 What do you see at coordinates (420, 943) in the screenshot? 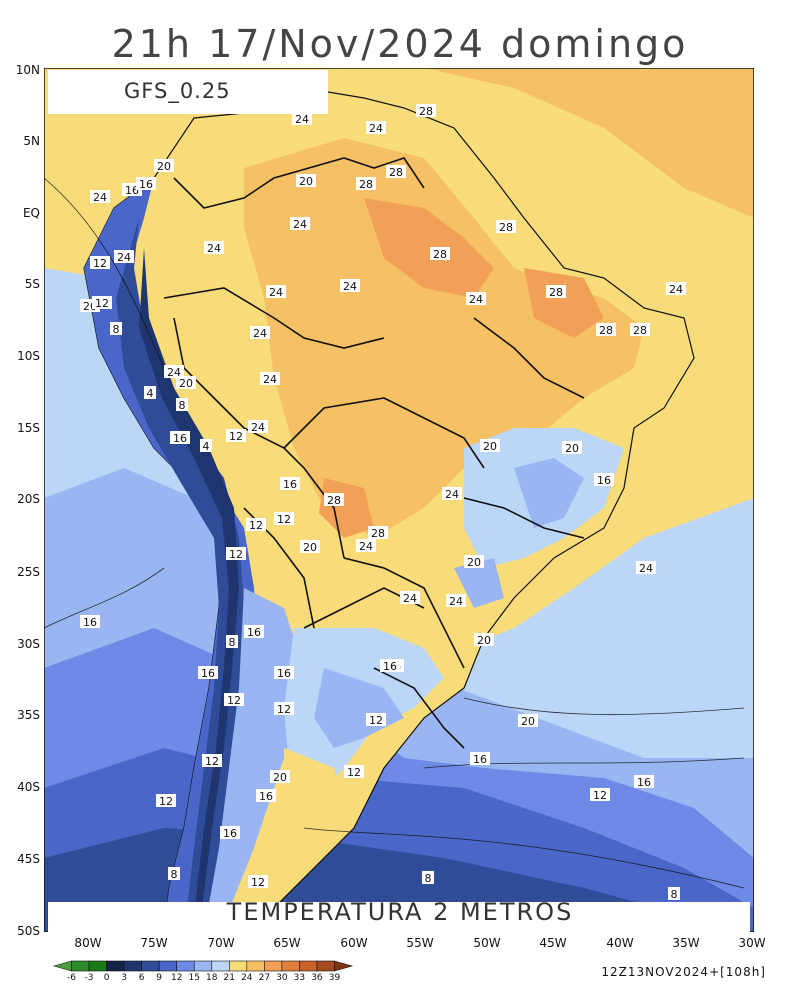
I see `lon-tick-label: 55W` at bounding box center [420, 943].